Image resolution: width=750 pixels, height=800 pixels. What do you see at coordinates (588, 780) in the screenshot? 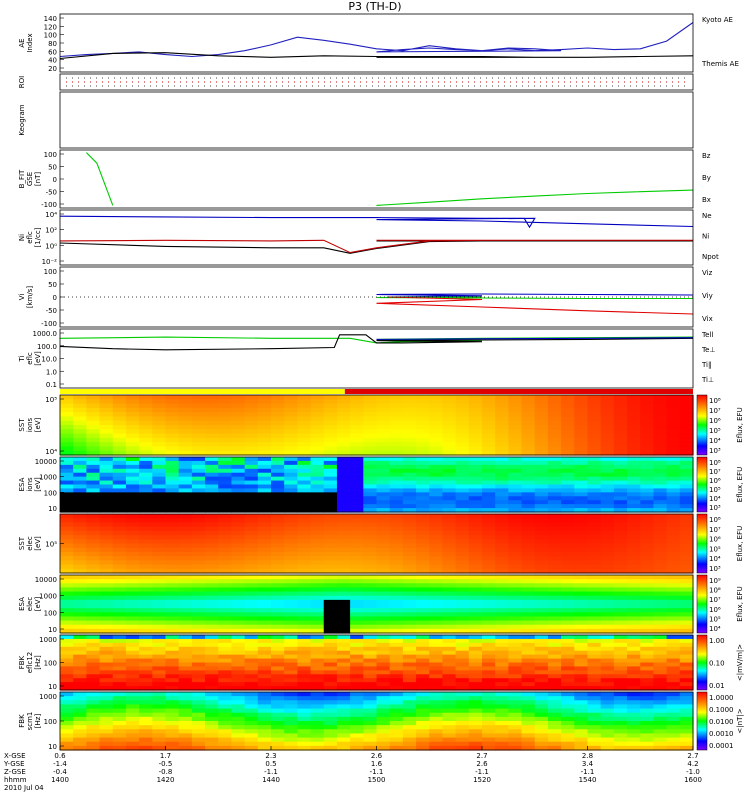
I see `xtick-label: 1540` at bounding box center [588, 780].